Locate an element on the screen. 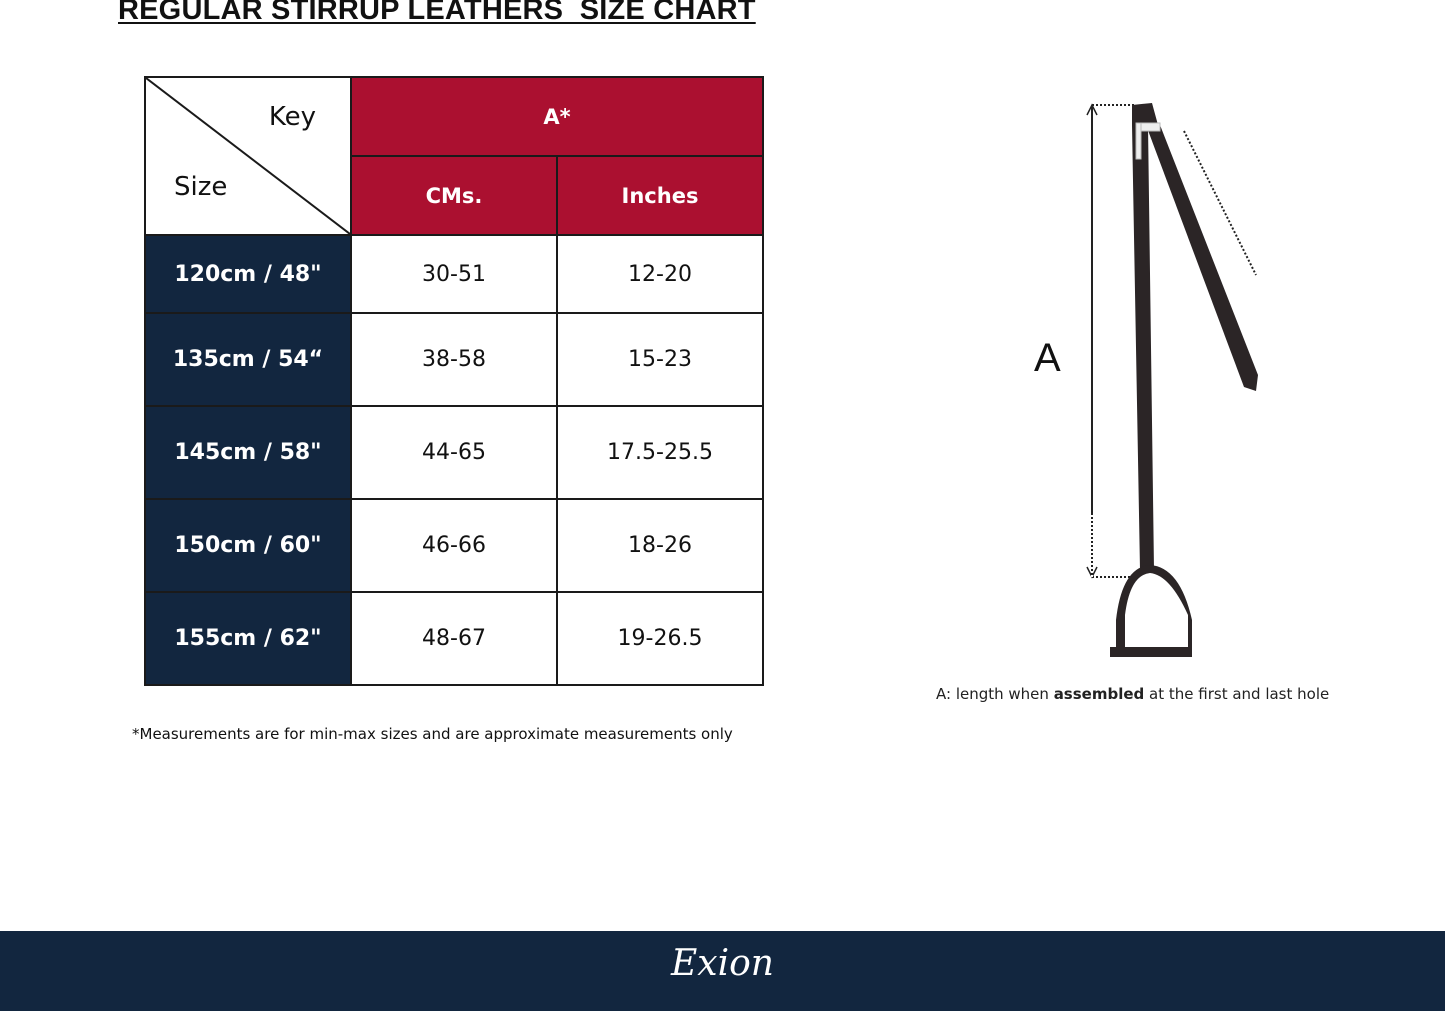  size-label: Size is located at coordinates (201, 187).